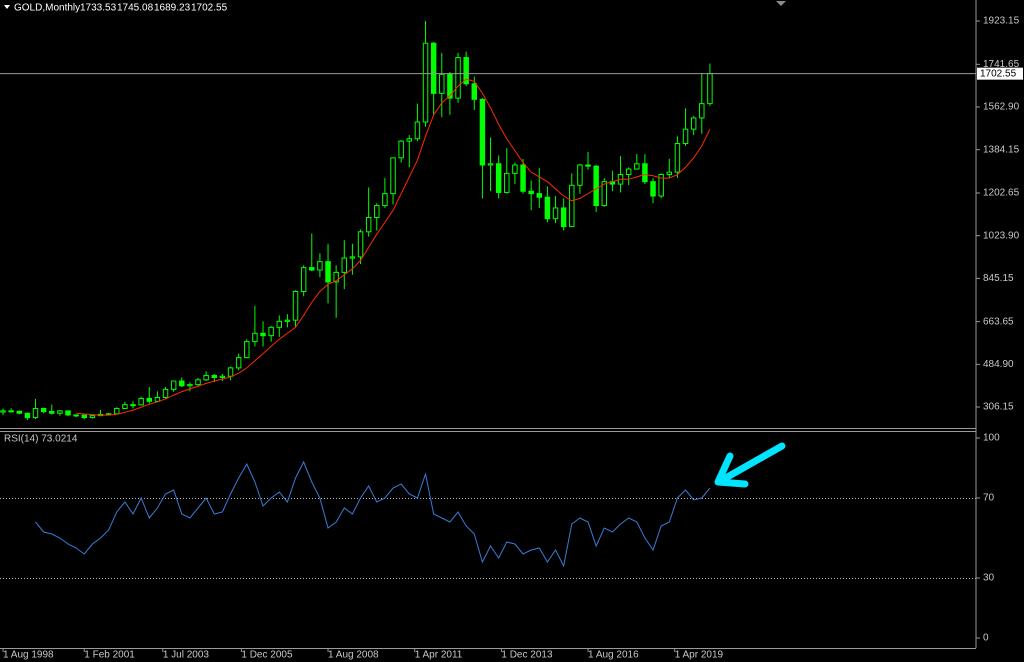 The width and height of the screenshot is (1024, 662). Describe the element at coordinates (998, 278) in the screenshot. I see `y-tick-label: 845.15` at that location.